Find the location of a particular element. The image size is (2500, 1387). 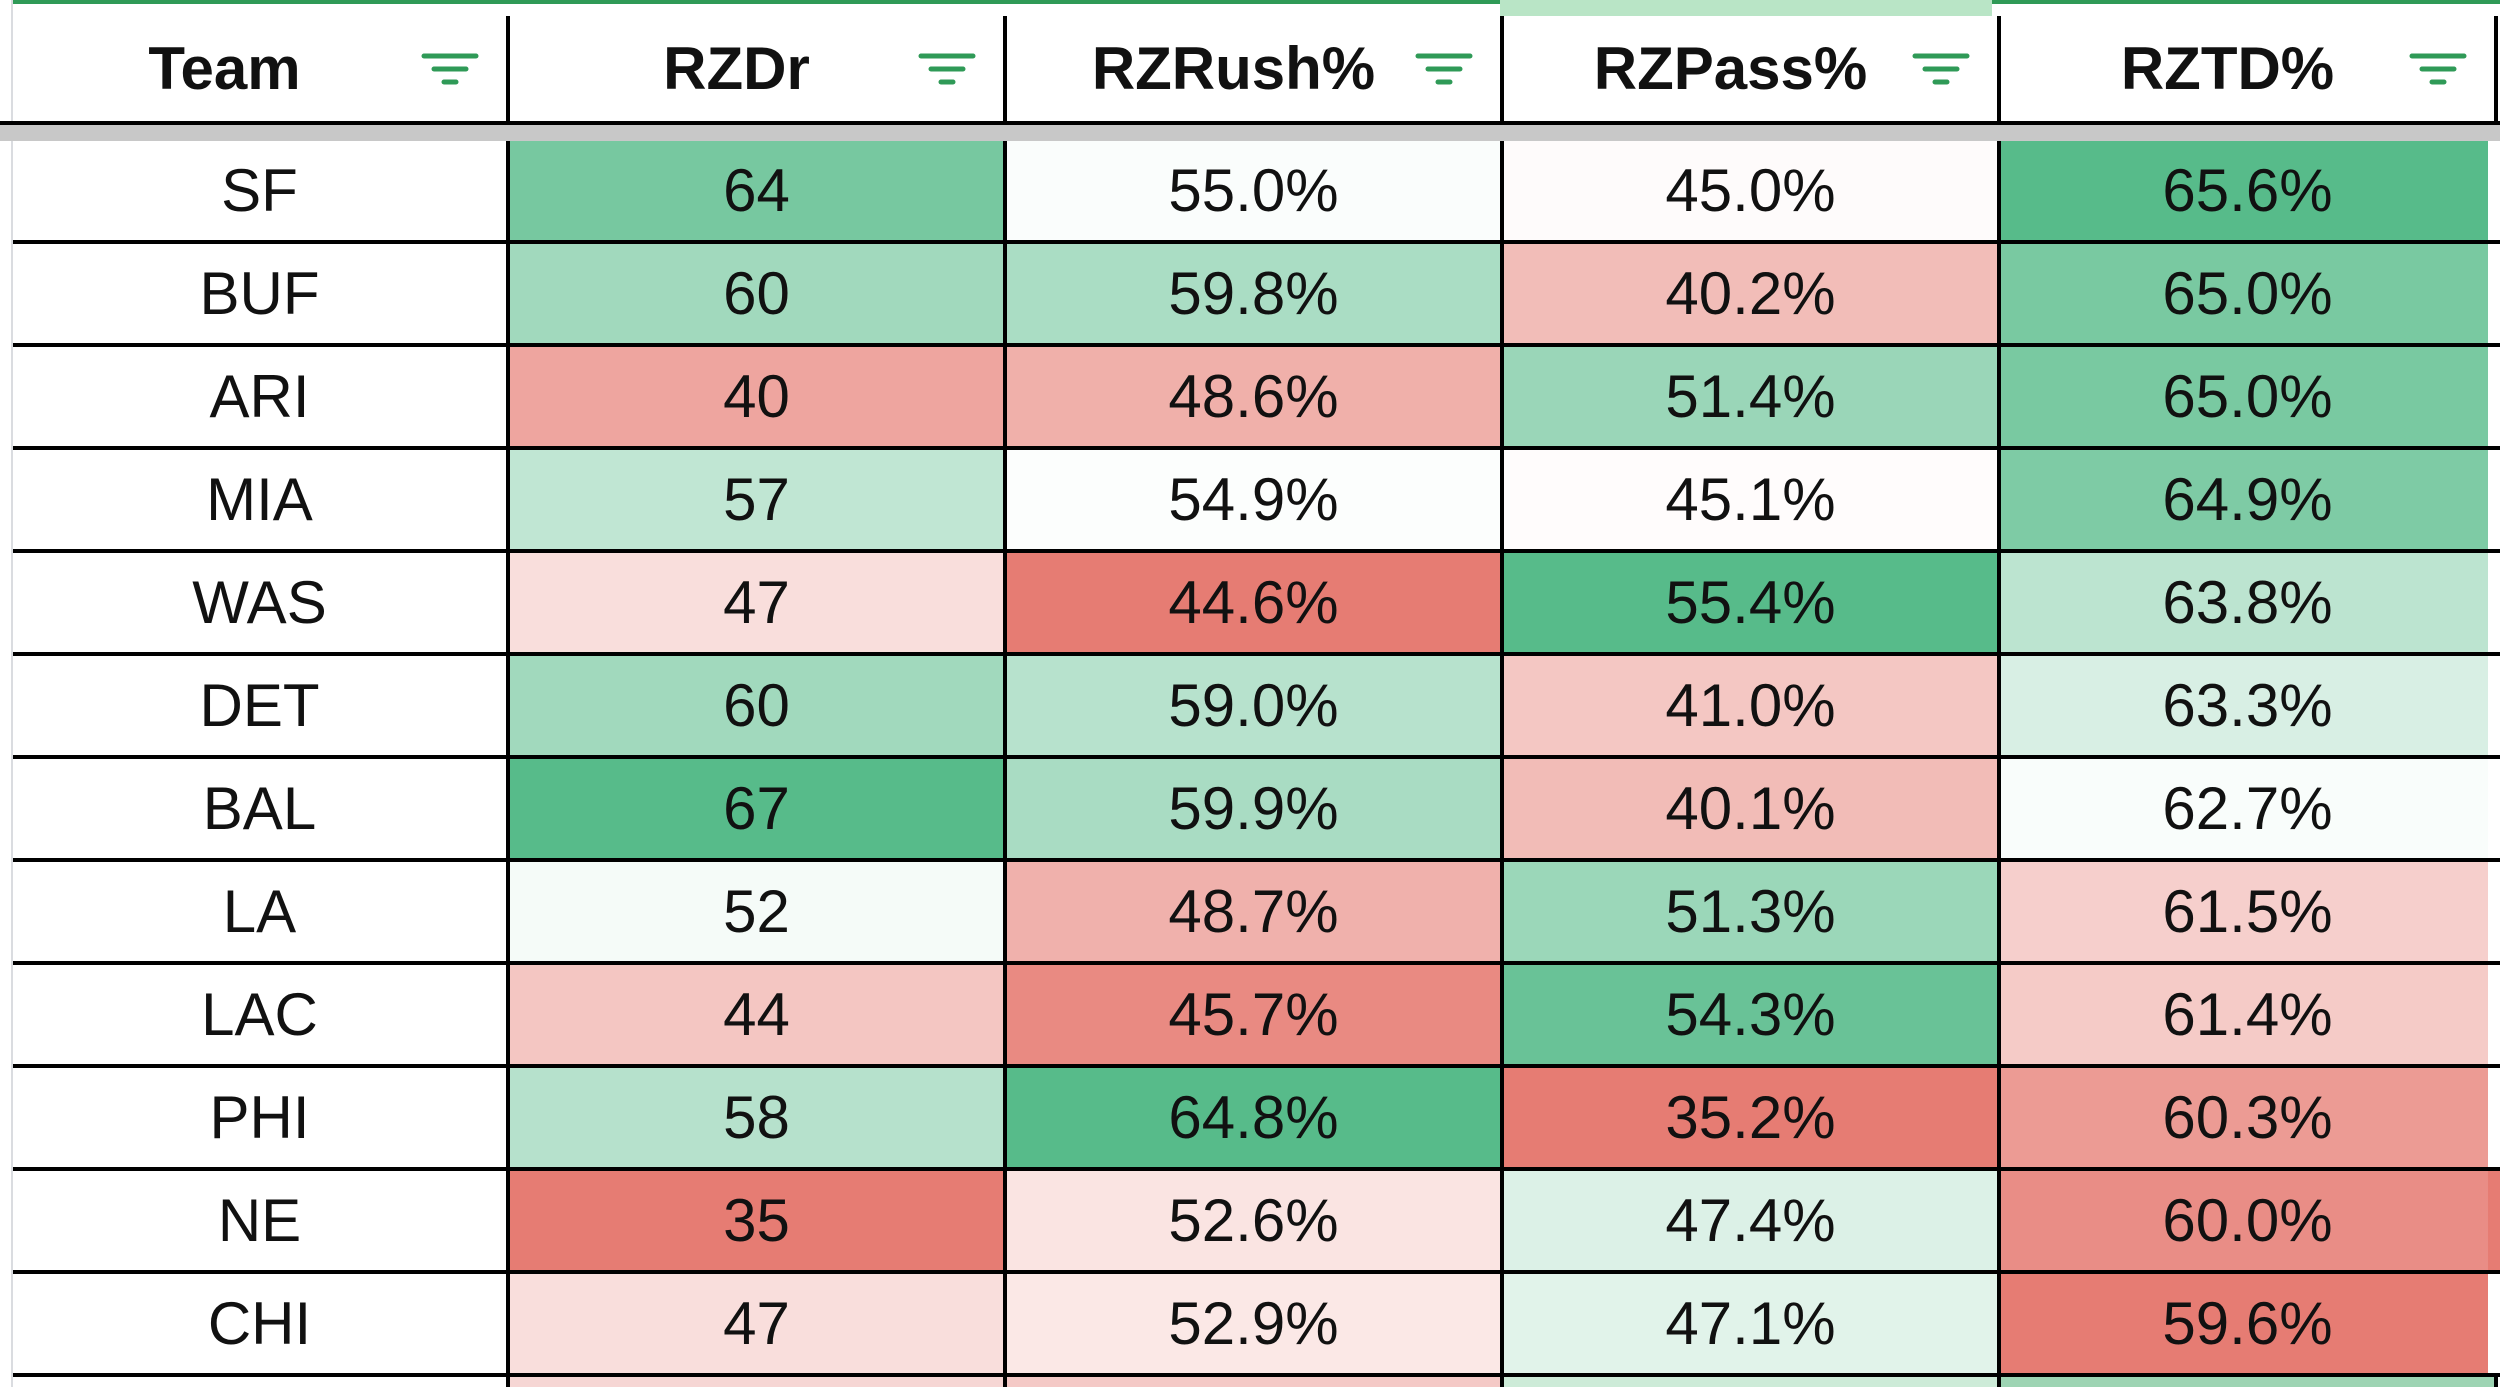

table-row: MIA 57 54.9% 45.1% 64.9% is located at coordinates (1255, 501).